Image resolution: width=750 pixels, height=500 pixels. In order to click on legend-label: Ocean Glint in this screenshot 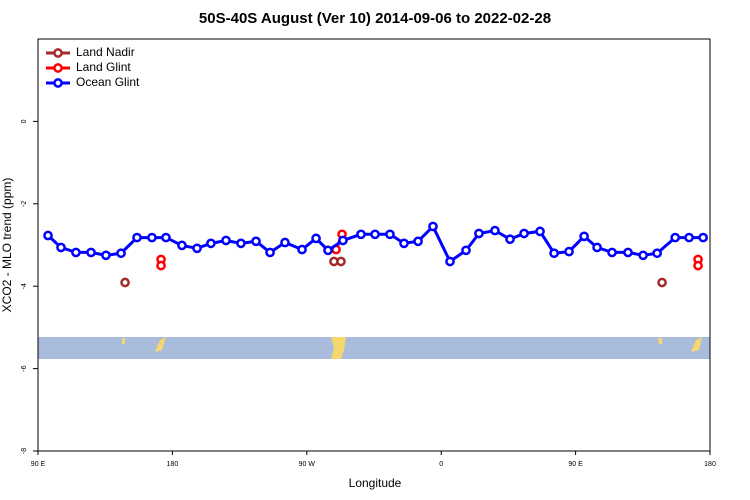, I will do `click(108, 82)`.